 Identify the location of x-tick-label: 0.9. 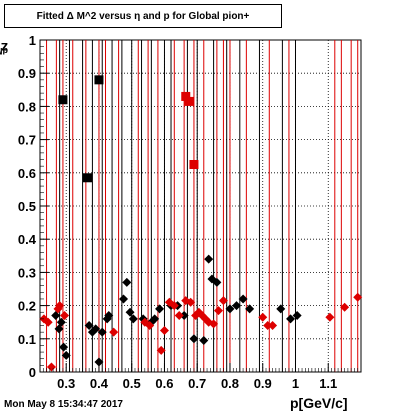
(263, 383).